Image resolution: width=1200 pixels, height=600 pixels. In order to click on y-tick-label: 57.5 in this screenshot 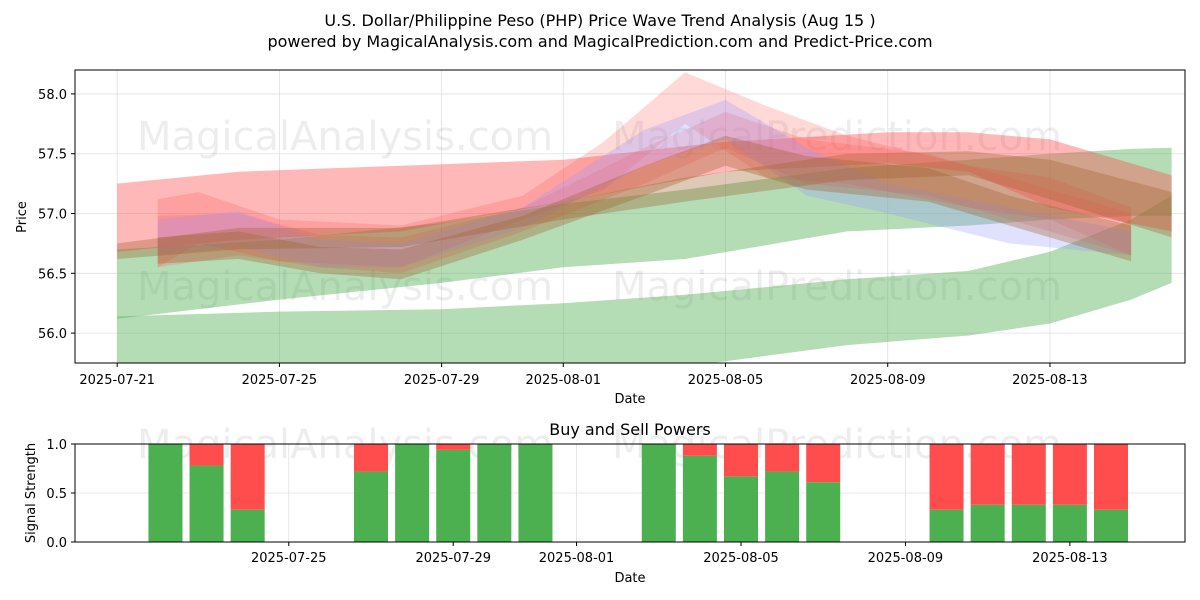, I will do `click(52, 155)`.